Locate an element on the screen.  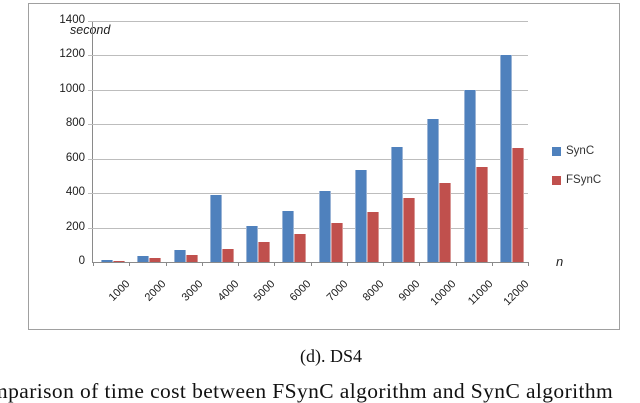
legend-item-fsync: FSynC is located at coordinates (576, 180).